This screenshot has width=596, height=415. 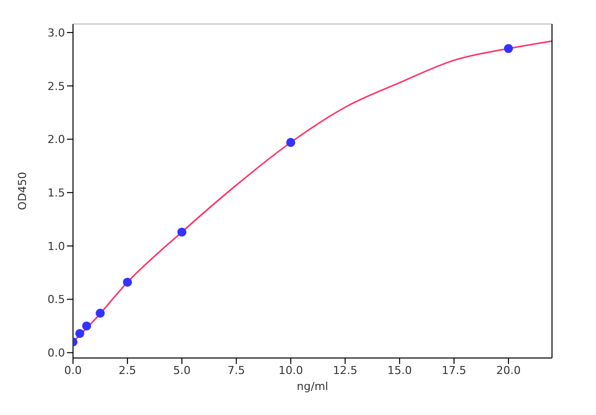 I want to click on x-tick-label: 15.0, so click(x=399, y=370).